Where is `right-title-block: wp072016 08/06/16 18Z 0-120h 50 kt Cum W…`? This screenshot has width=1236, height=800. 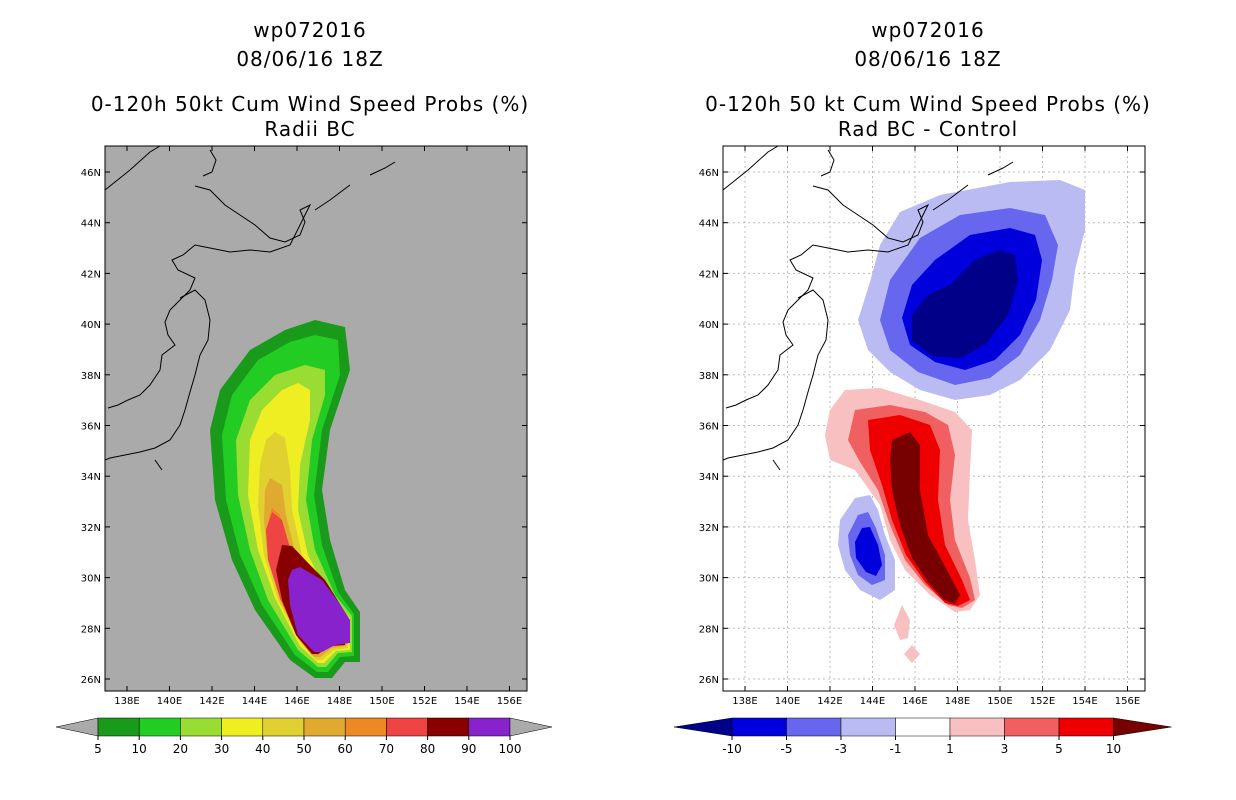
right-title-block: wp072016 08/06/16 18Z 0-120h 50 kt Cum W… is located at coordinates (928, 80).